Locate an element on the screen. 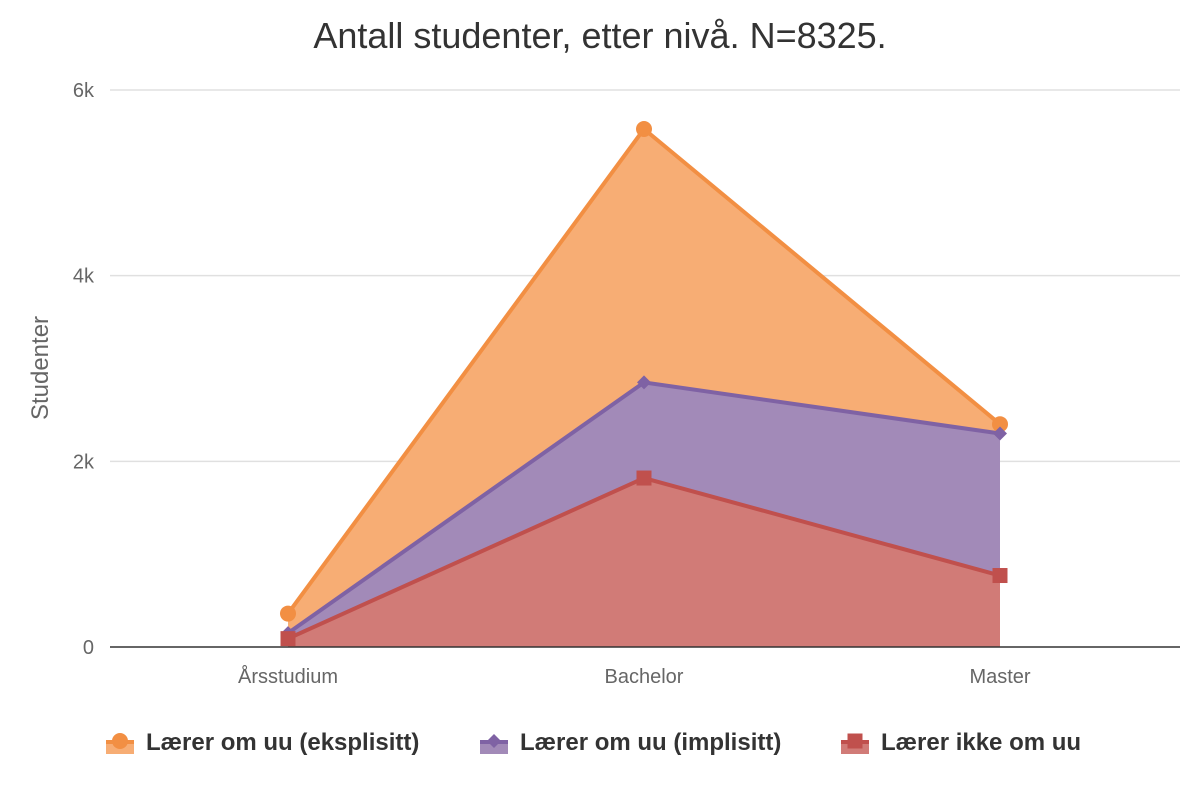  legend-item-series-0: Lærer om uu (eksplisitt) is located at coordinates (262, 742).